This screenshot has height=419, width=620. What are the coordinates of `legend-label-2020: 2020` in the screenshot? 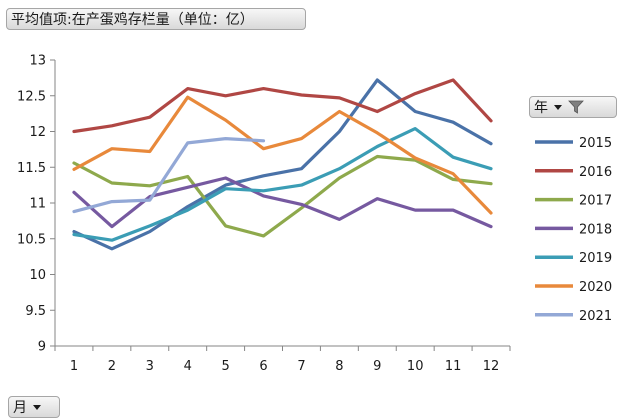 It's located at (595, 287).